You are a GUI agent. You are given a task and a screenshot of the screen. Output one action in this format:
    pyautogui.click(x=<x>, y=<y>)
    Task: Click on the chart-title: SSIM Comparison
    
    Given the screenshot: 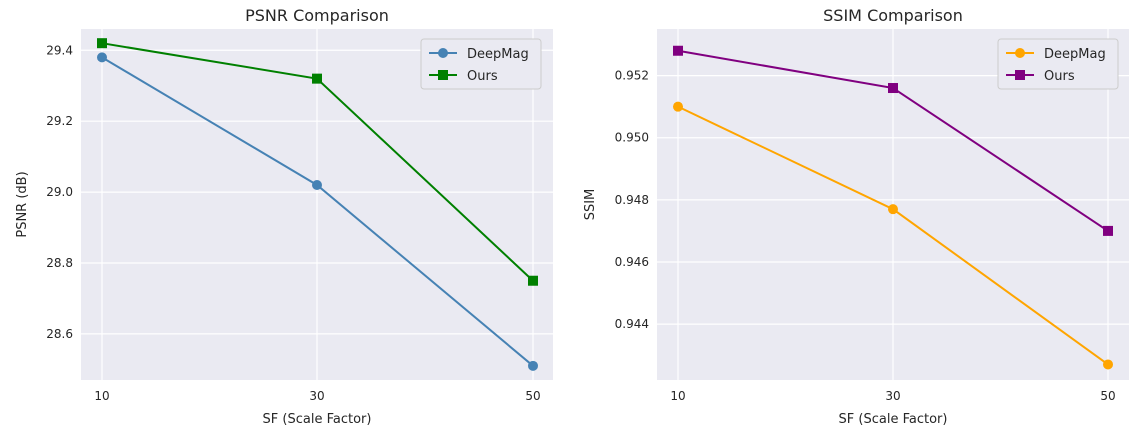 What is the action you would take?
    pyautogui.click(x=893, y=15)
    